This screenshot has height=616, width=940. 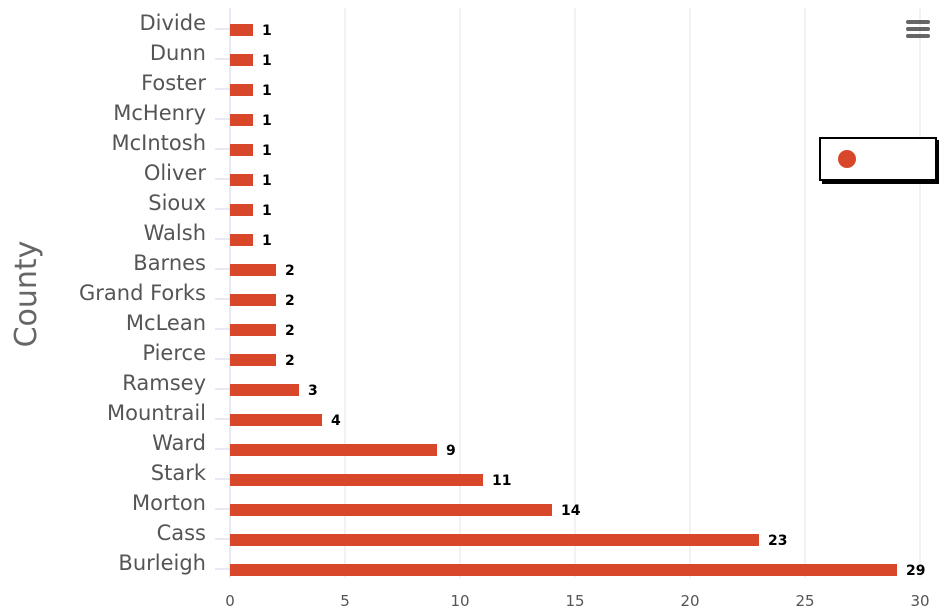 I want to click on x-tick-label: 5, so click(x=345, y=601).